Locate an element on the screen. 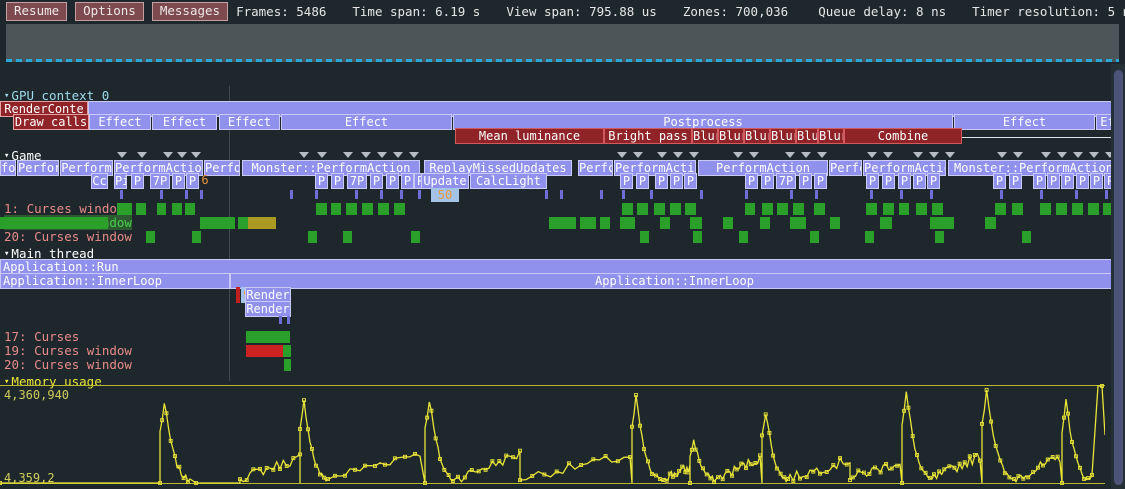  zone-effect-3: Effect is located at coordinates (249, 122).